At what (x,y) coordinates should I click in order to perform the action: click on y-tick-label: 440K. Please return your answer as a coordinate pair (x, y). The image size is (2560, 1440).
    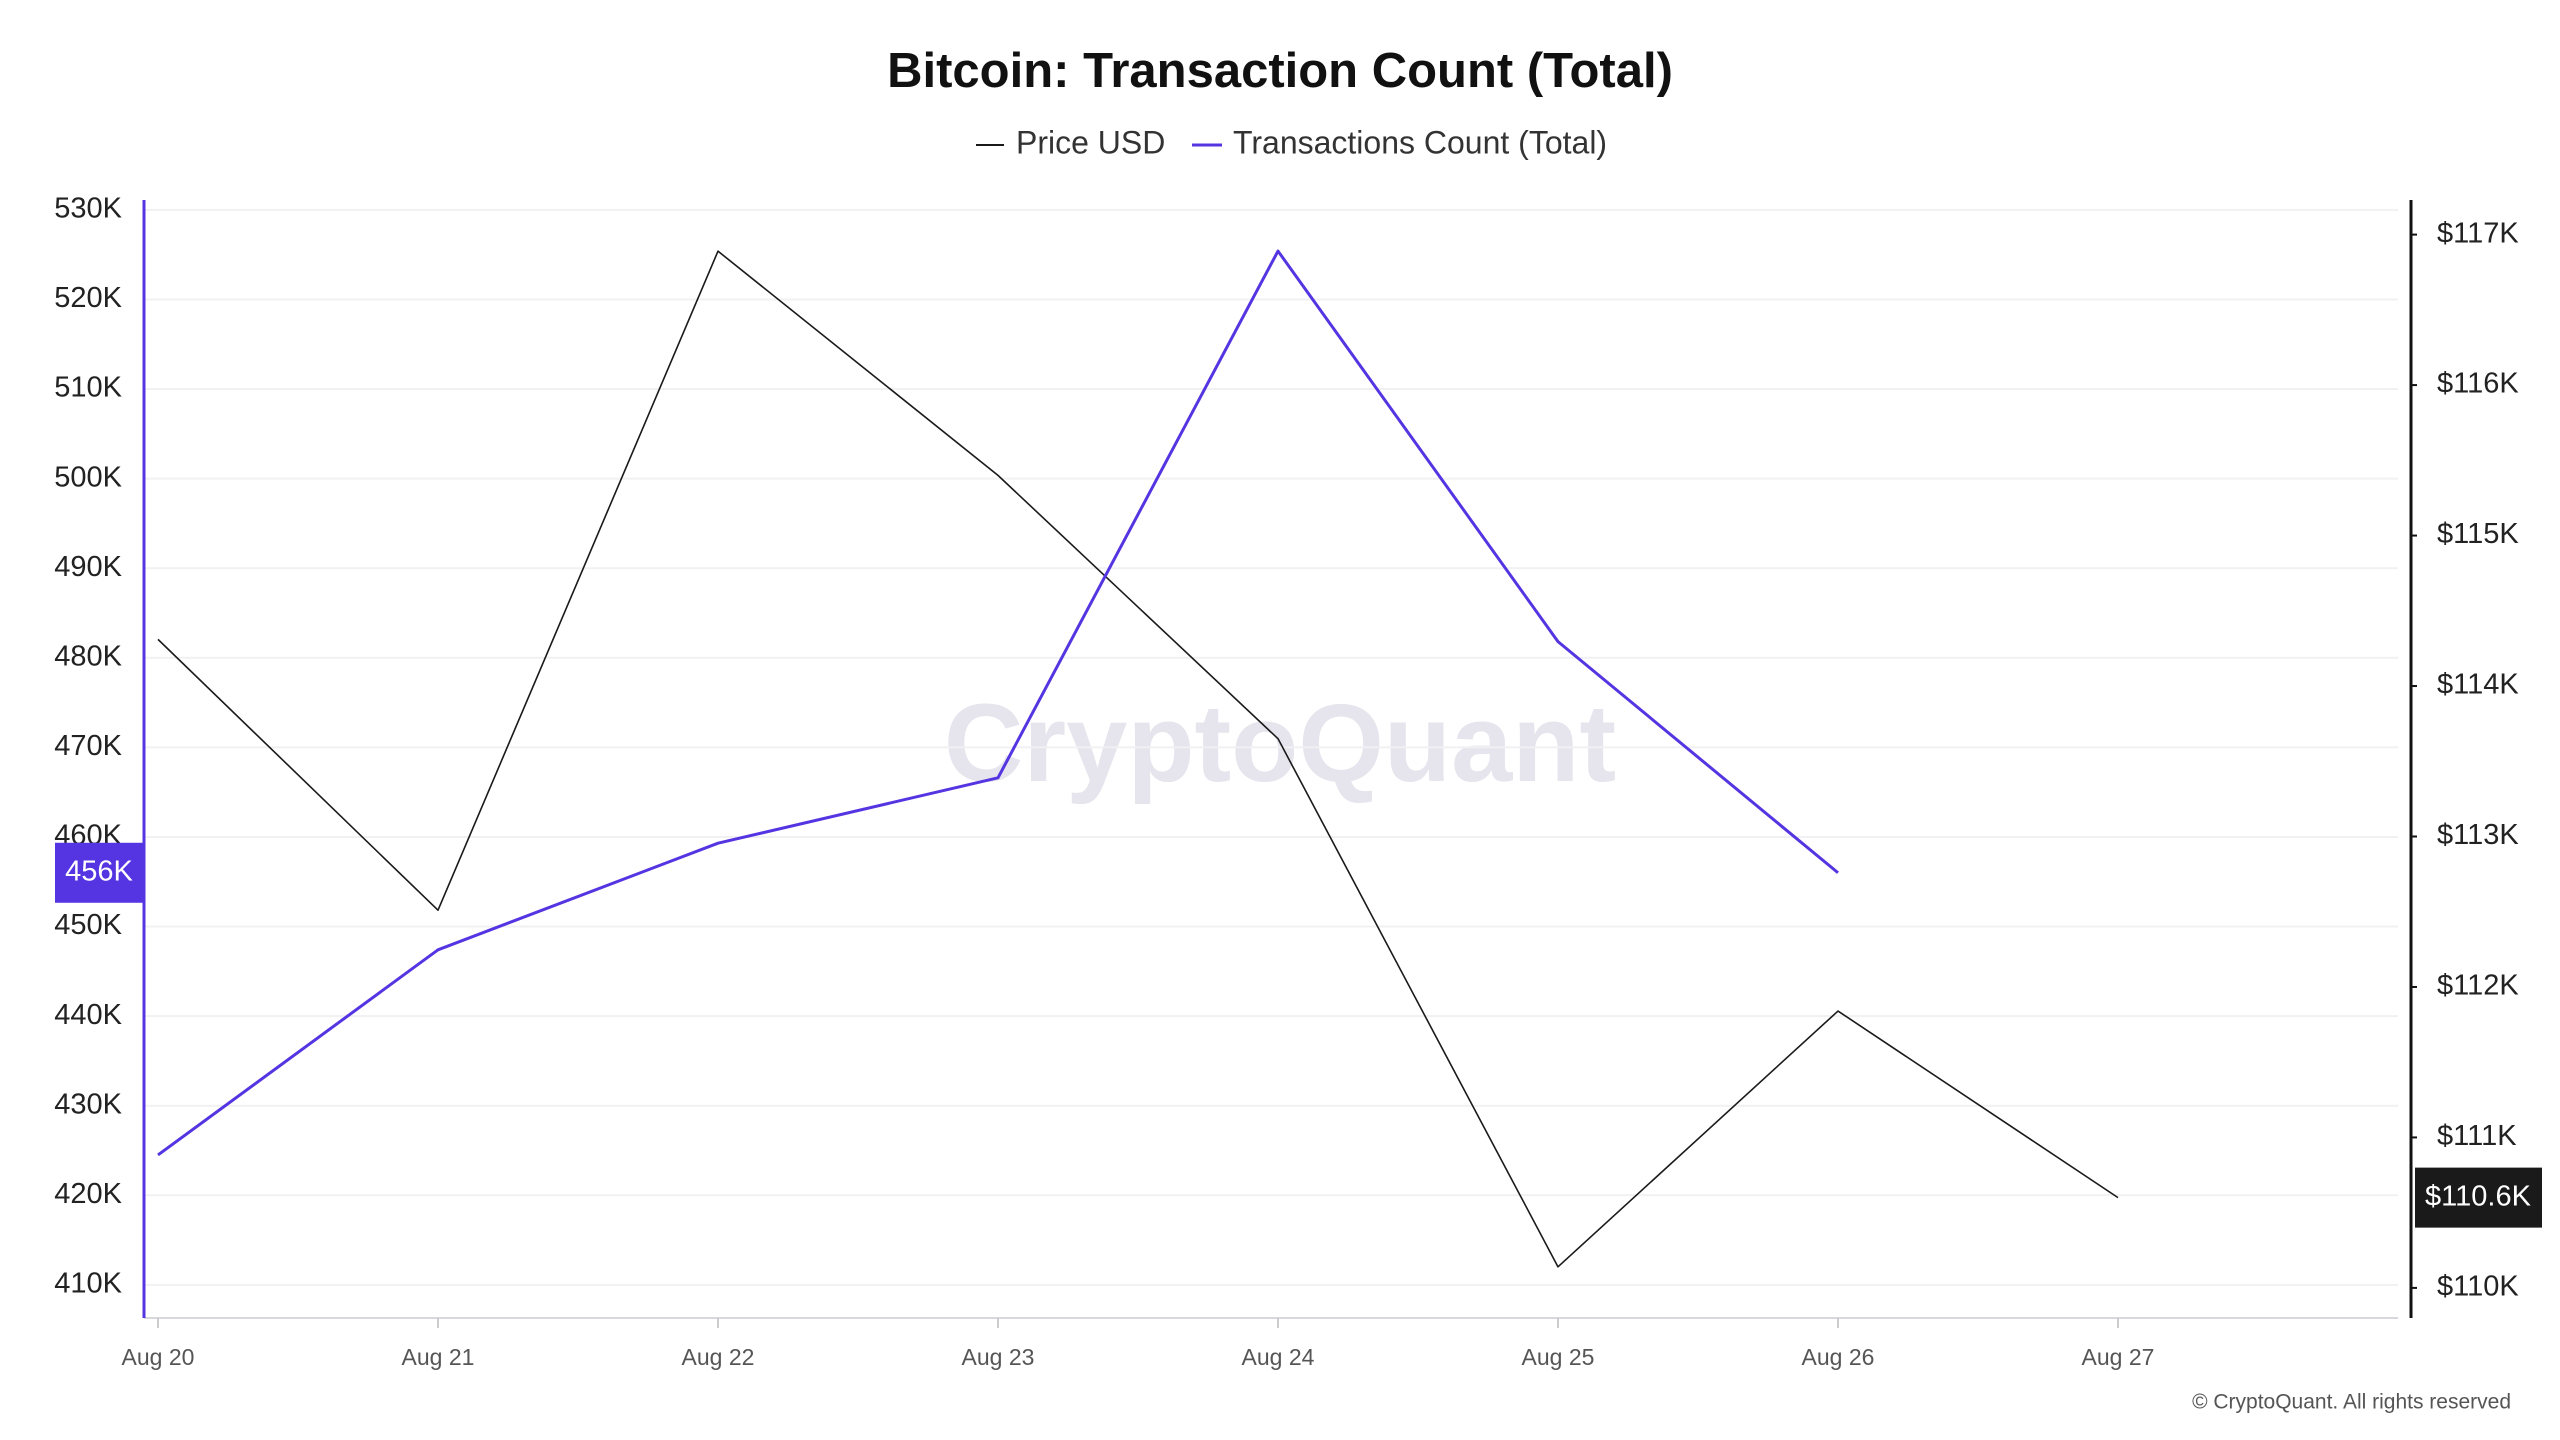
    Looking at the image, I should click on (88, 1015).